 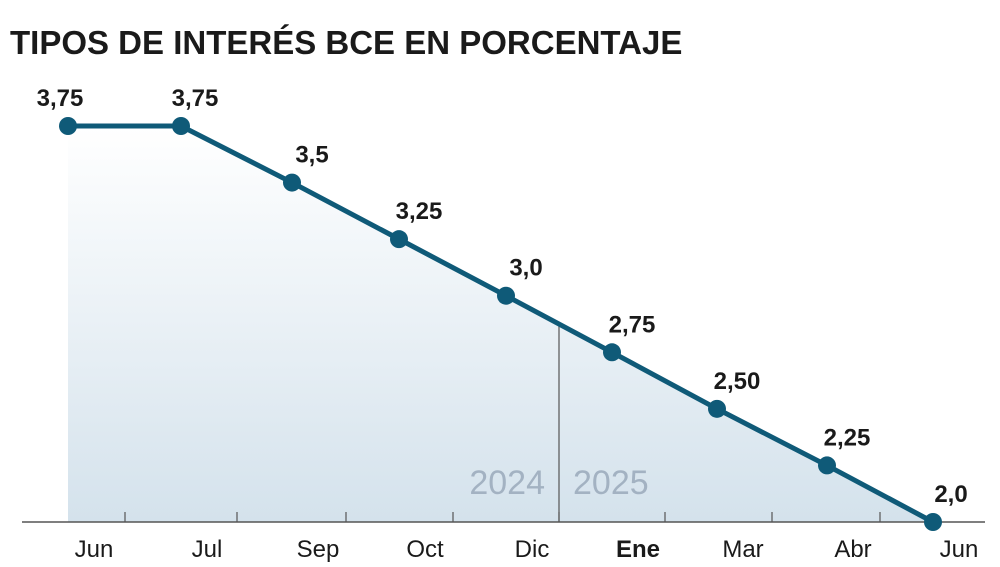 What do you see at coordinates (311, 155) in the screenshot?
I see `value-label-3: 3,5` at bounding box center [311, 155].